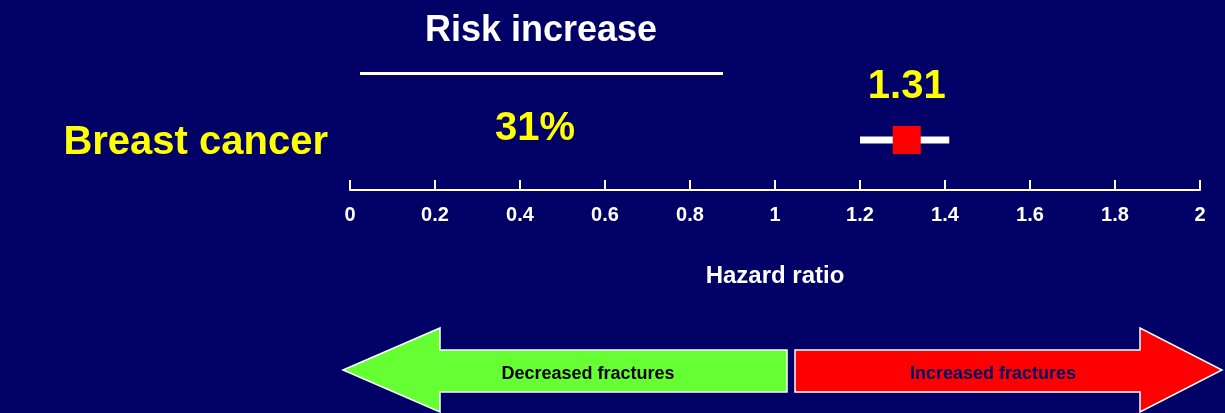 This screenshot has height=413, width=1225. What do you see at coordinates (906, 84) in the screenshot?
I see `data-label: 1.31` at bounding box center [906, 84].